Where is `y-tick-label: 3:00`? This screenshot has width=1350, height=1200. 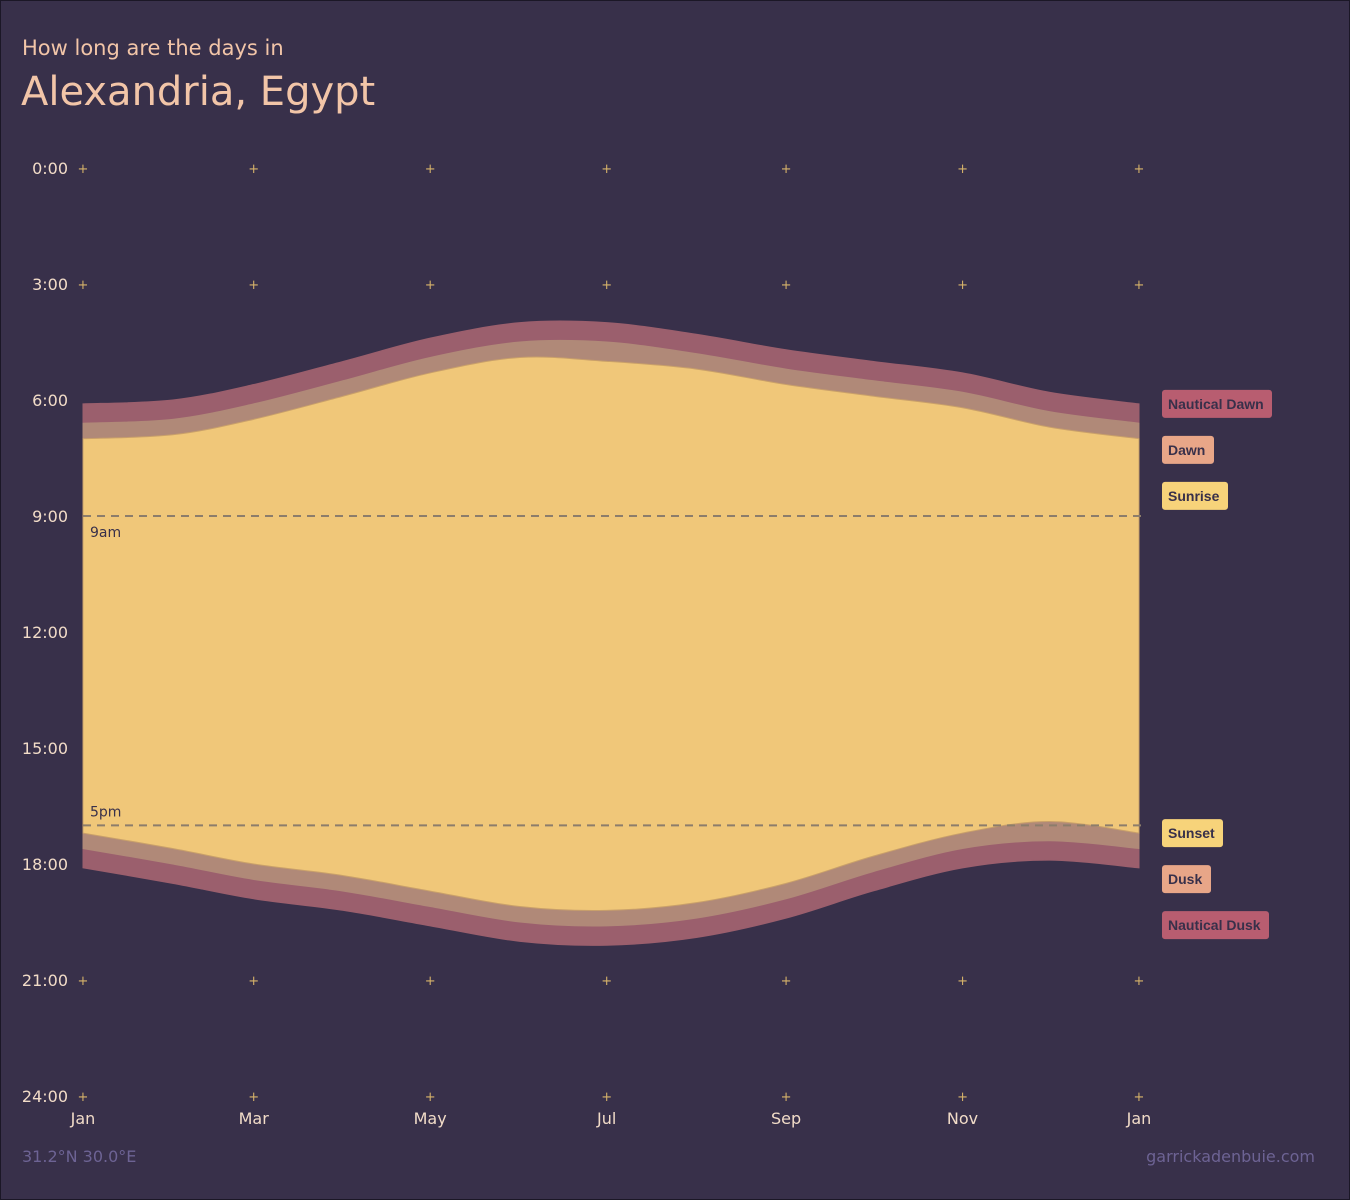 y-tick-label: 3:00 is located at coordinates (50, 284).